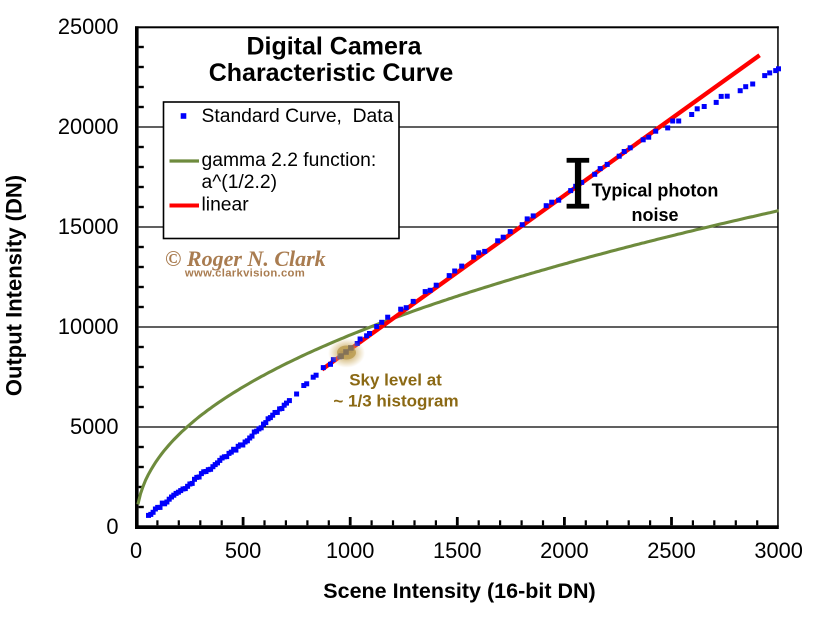 This screenshot has width=822, height=618. What do you see at coordinates (564, 550) in the screenshot?
I see `svg-text: 2000` at bounding box center [564, 550].